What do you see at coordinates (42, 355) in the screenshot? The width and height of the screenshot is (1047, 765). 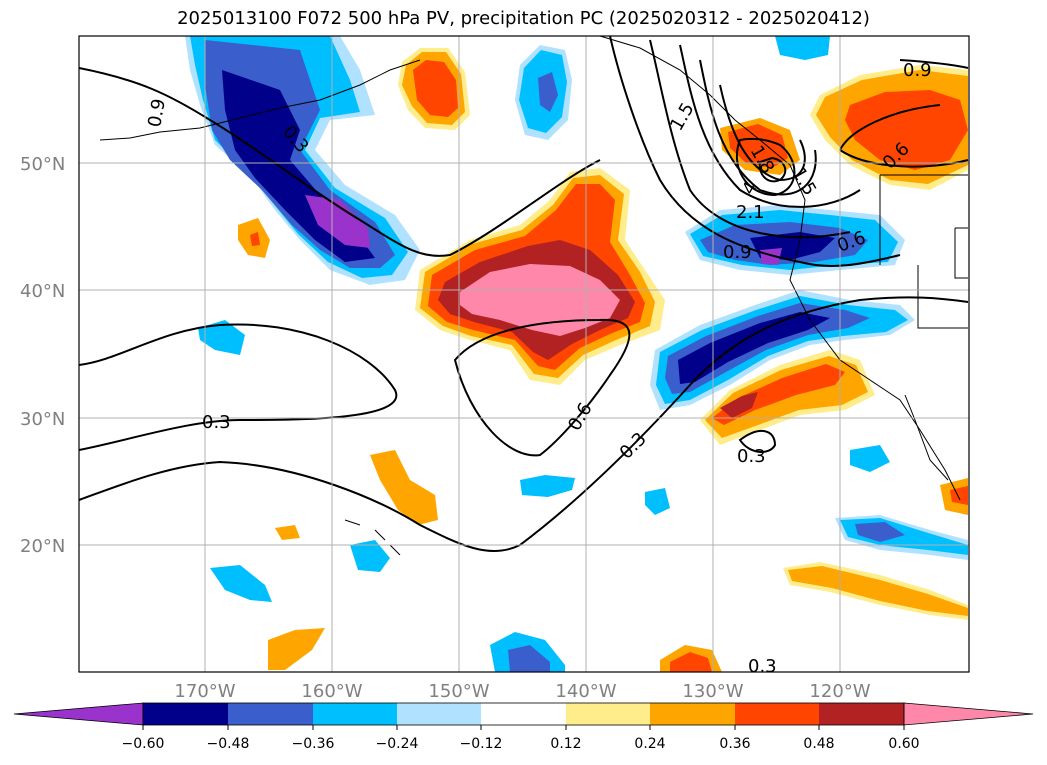 I see `latitude-labels: 50°N 40°N 30°N 20°N` at bounding box center [42, 355].